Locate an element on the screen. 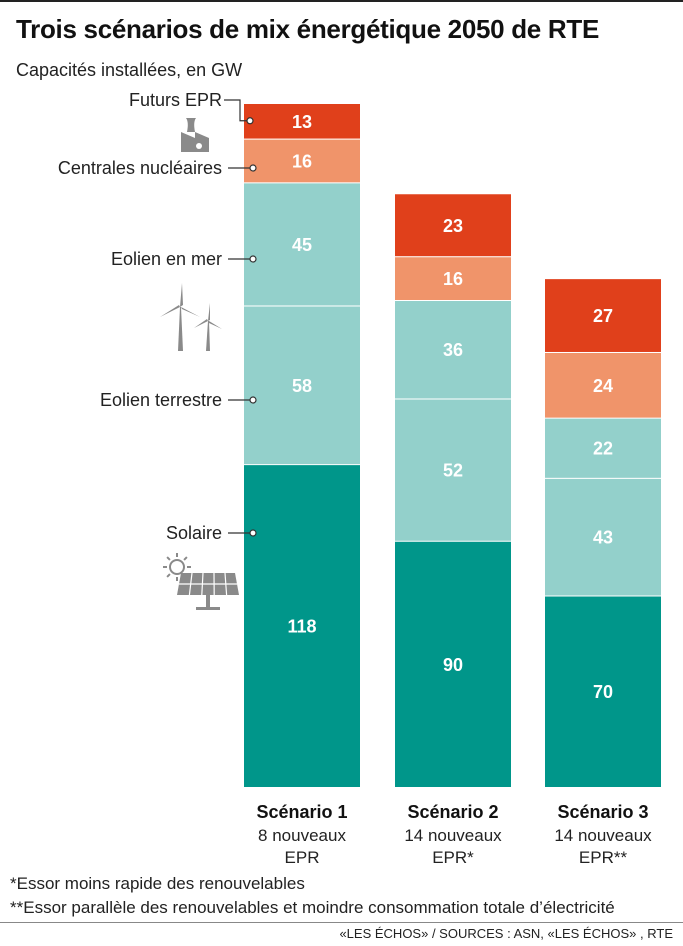  data-label-solaire-1: 118 is located at coordinates (301, 627).